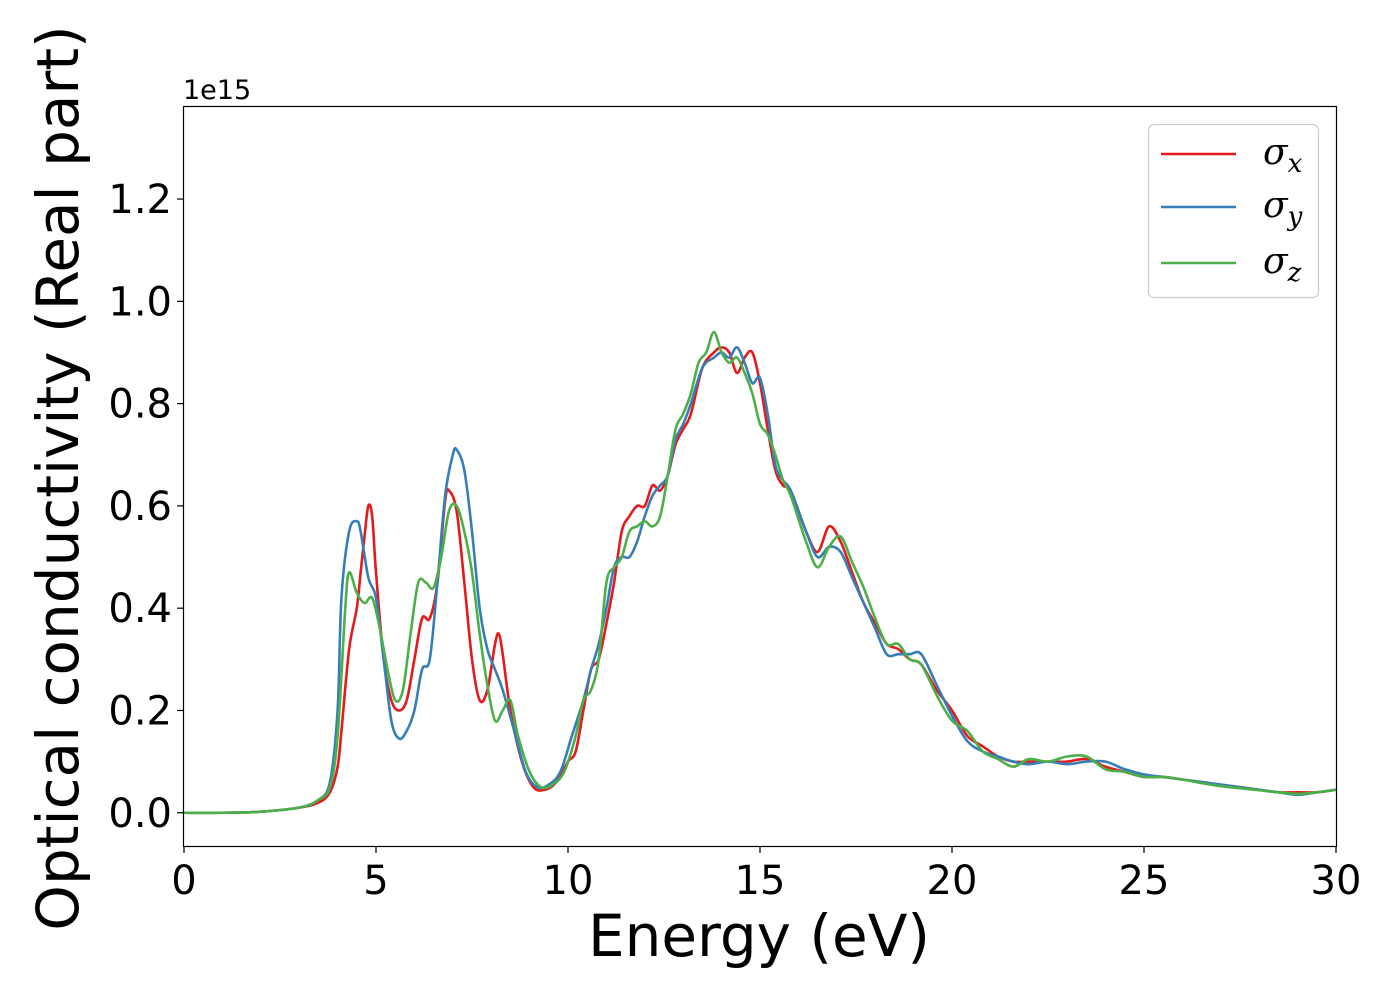 Image resolution: width=1400 pixels, height=1000 pixels. Describe the element at coordinates (1336, 881) in the screenshot. I see `x-tick-label: 30` at that location.